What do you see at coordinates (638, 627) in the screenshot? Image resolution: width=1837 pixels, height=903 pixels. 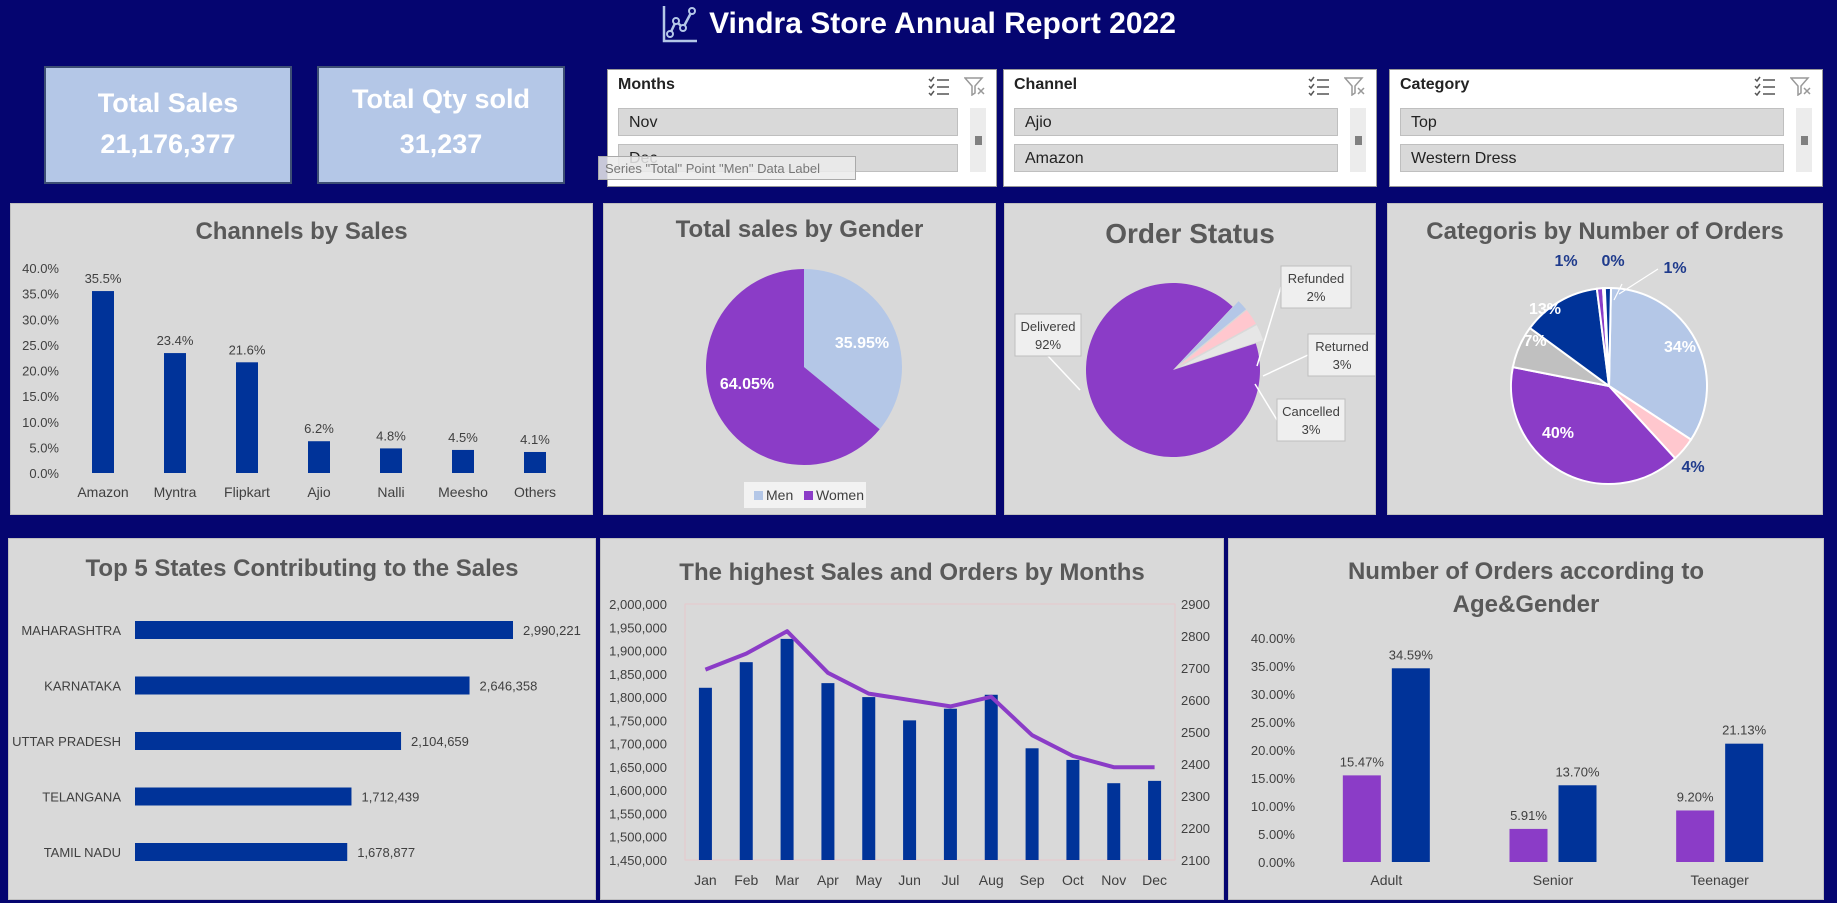 I see `y-tick-label: 1,950,000` at bounding box center [638, 627].